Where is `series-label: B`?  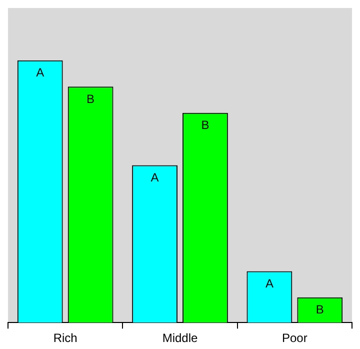 series-label: B is located at coordinates (90, 99).